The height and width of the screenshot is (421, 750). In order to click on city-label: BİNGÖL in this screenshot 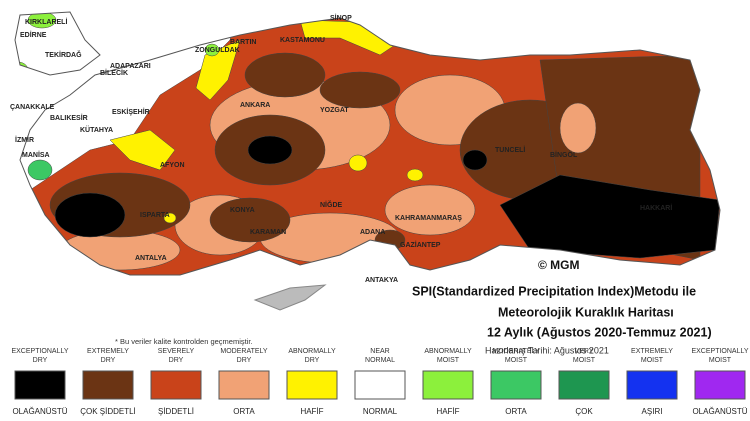, I will do `click(564, 154)`.